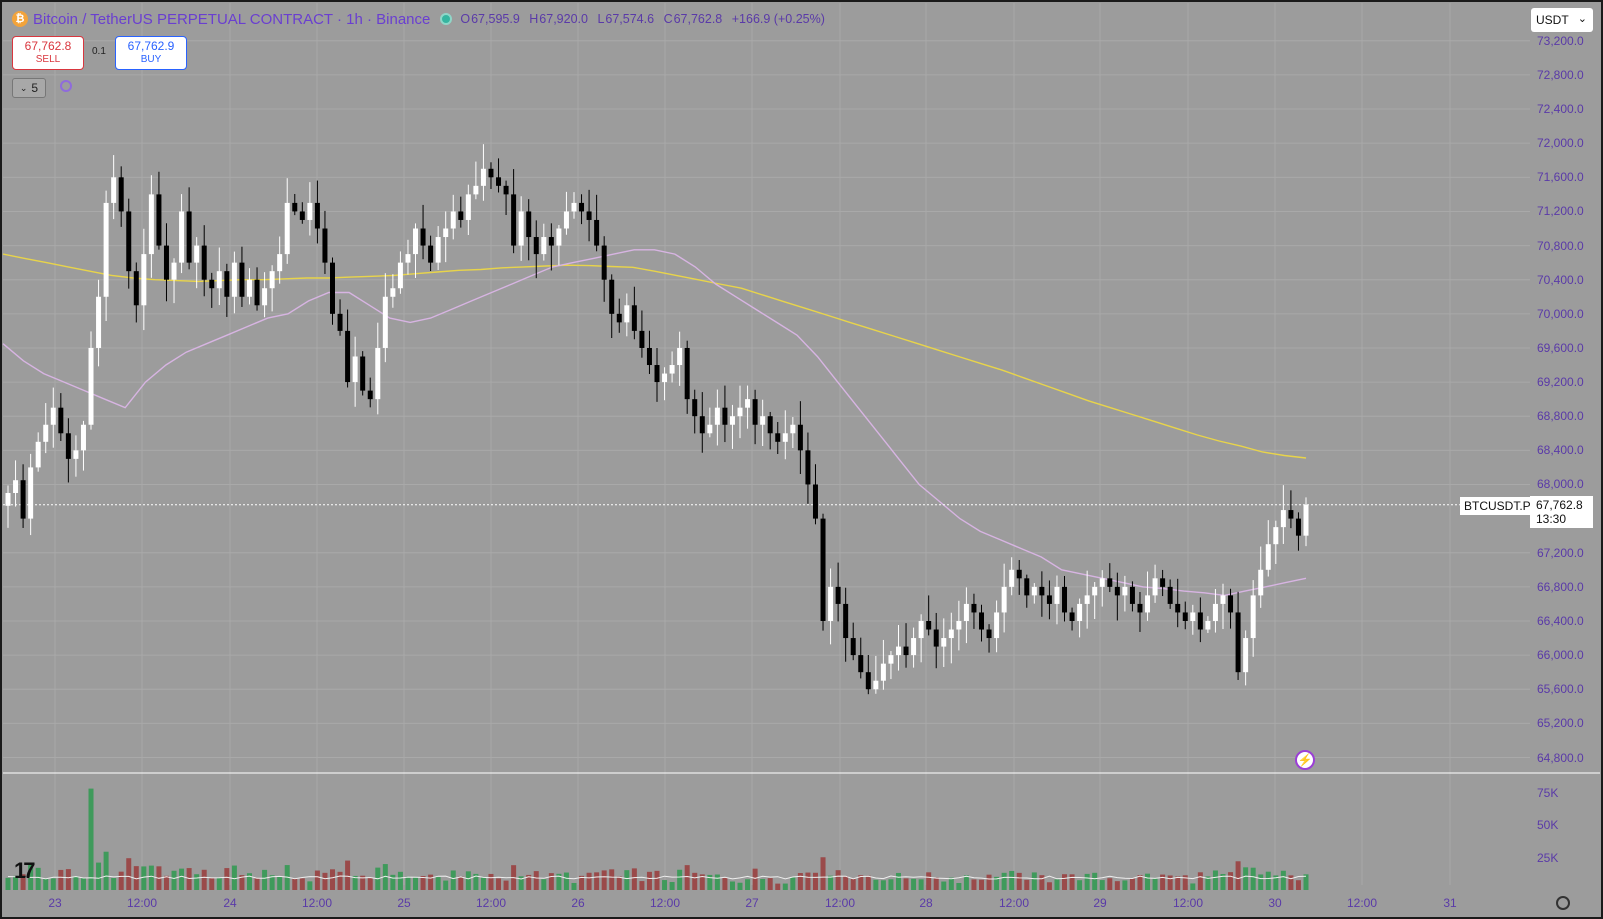  I want to click on spread-value: 0.1, so click(99, 51).